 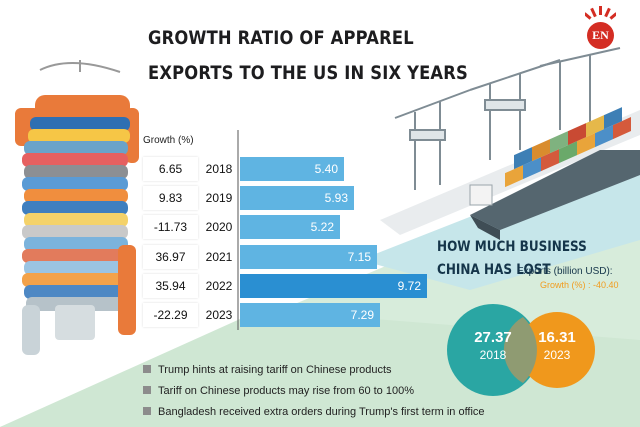 What do you see at coordinates (557, 337) in the screenshot?
I see `circle-right-value: 16.31` at bounding box center [557, 337].